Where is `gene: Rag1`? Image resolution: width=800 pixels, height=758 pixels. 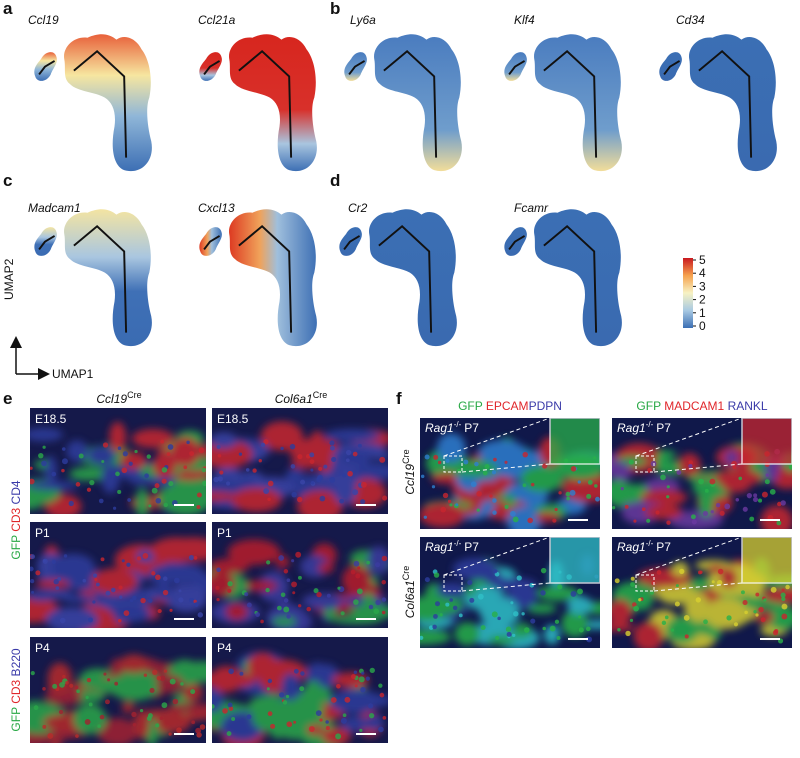
gene: Rag1 is located at coordinates (439, 428).